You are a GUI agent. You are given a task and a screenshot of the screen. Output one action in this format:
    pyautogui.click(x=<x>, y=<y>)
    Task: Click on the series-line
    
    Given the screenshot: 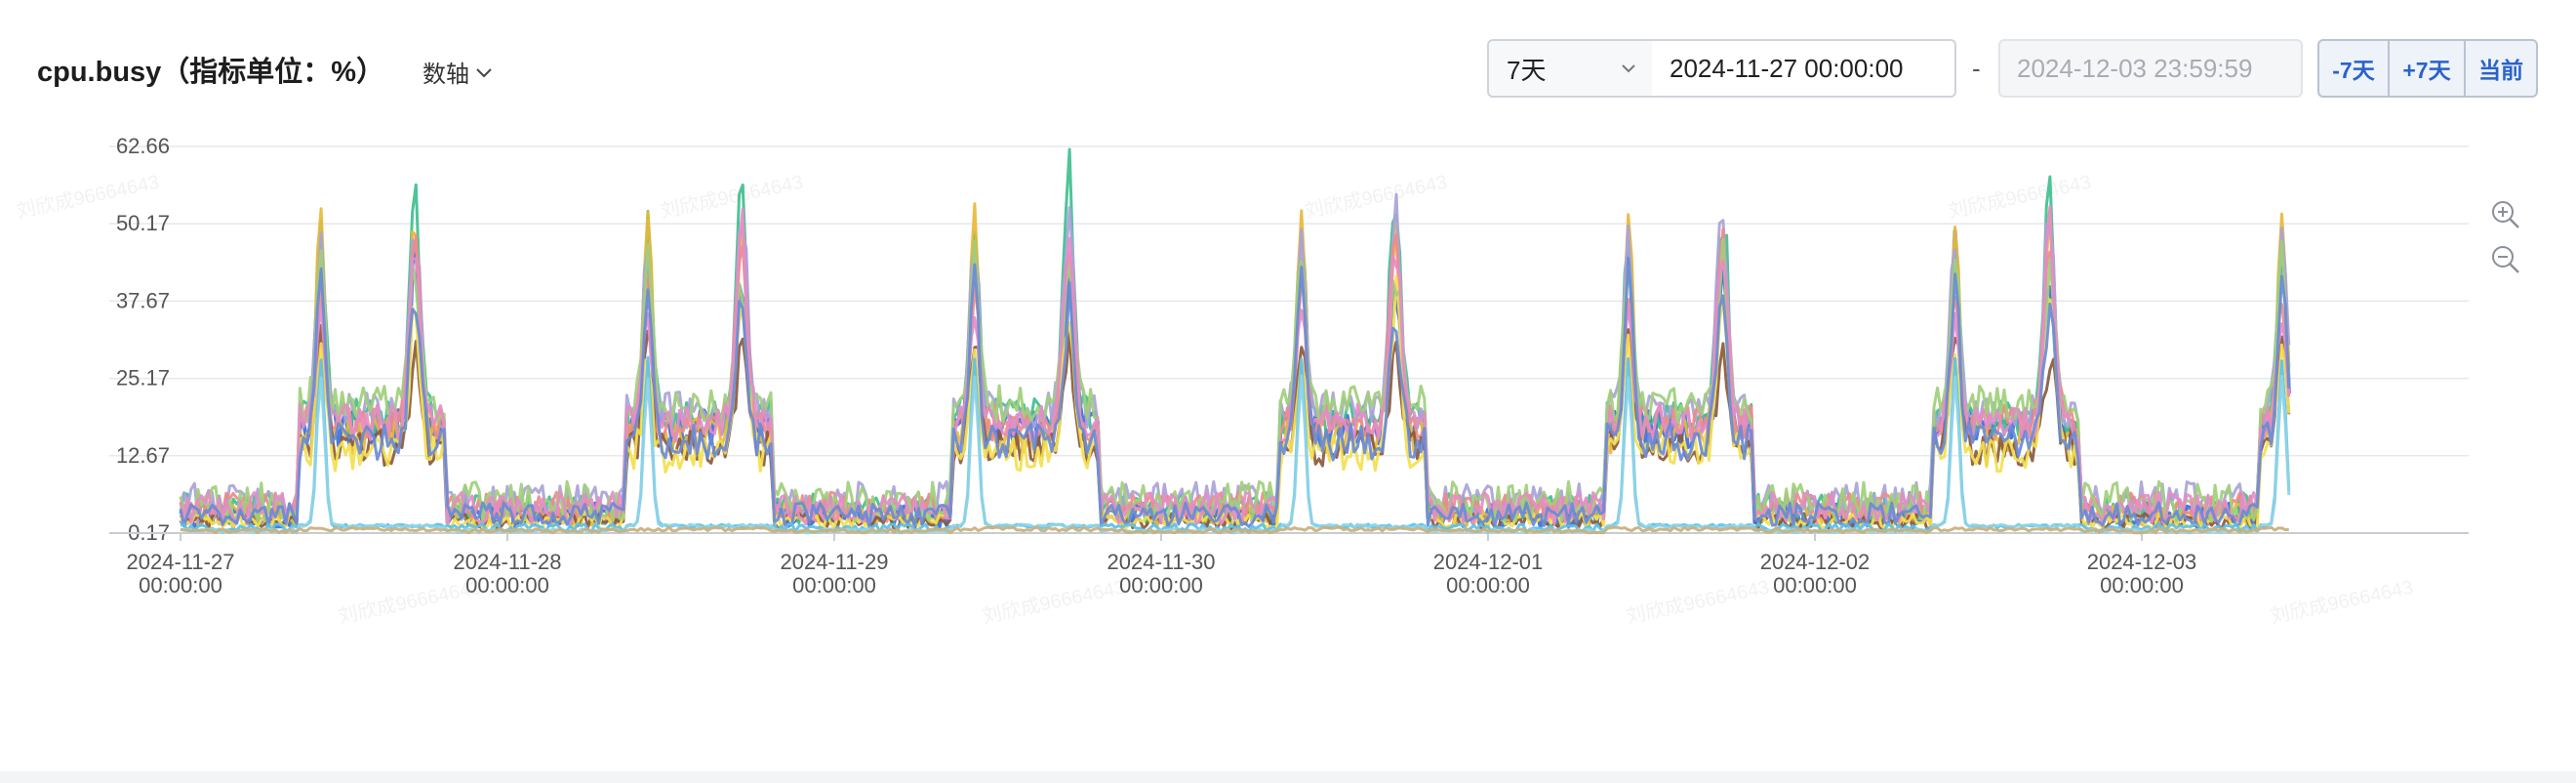 What is the action you would take?
    pyautogui.click(x=1234, y=530)
    